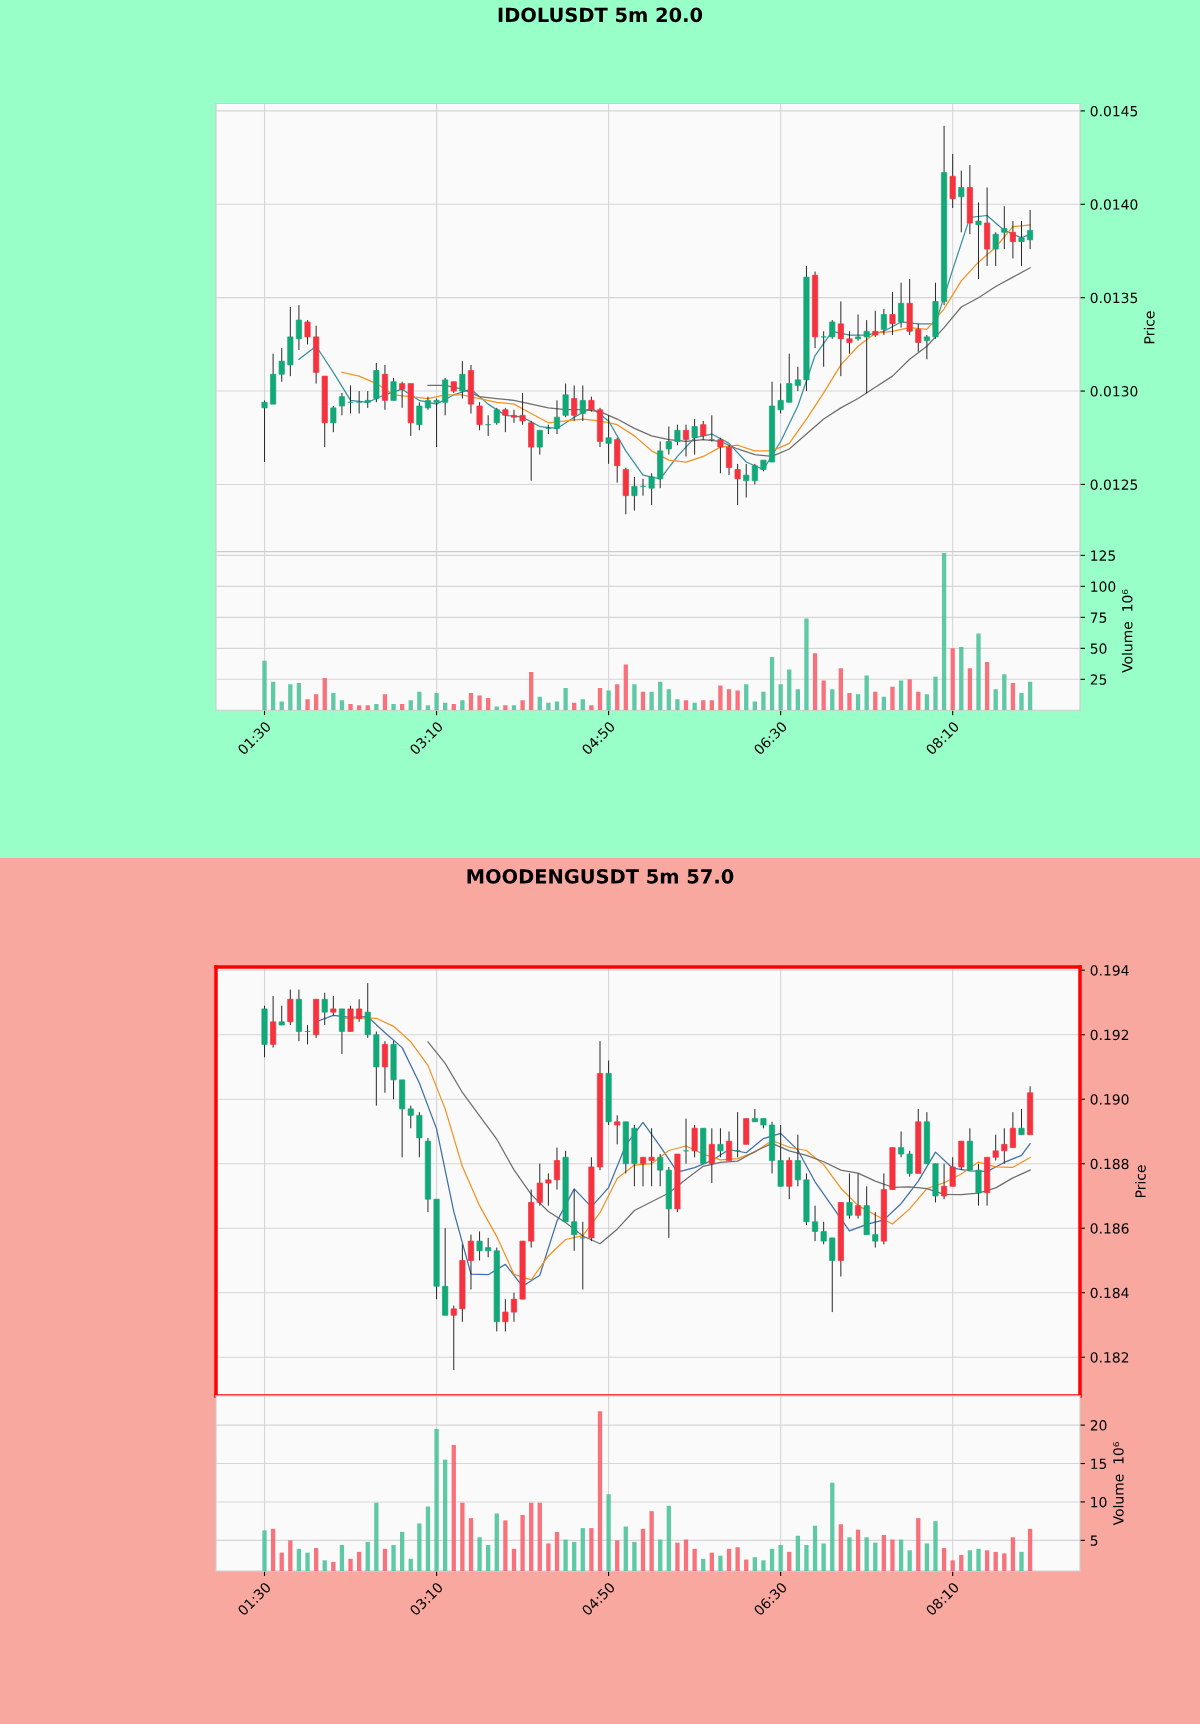  What do you see at coordinates (1098, 617) in the screenshot?
I see `y-tick-label: 75` at bounding box center [1098, 617].